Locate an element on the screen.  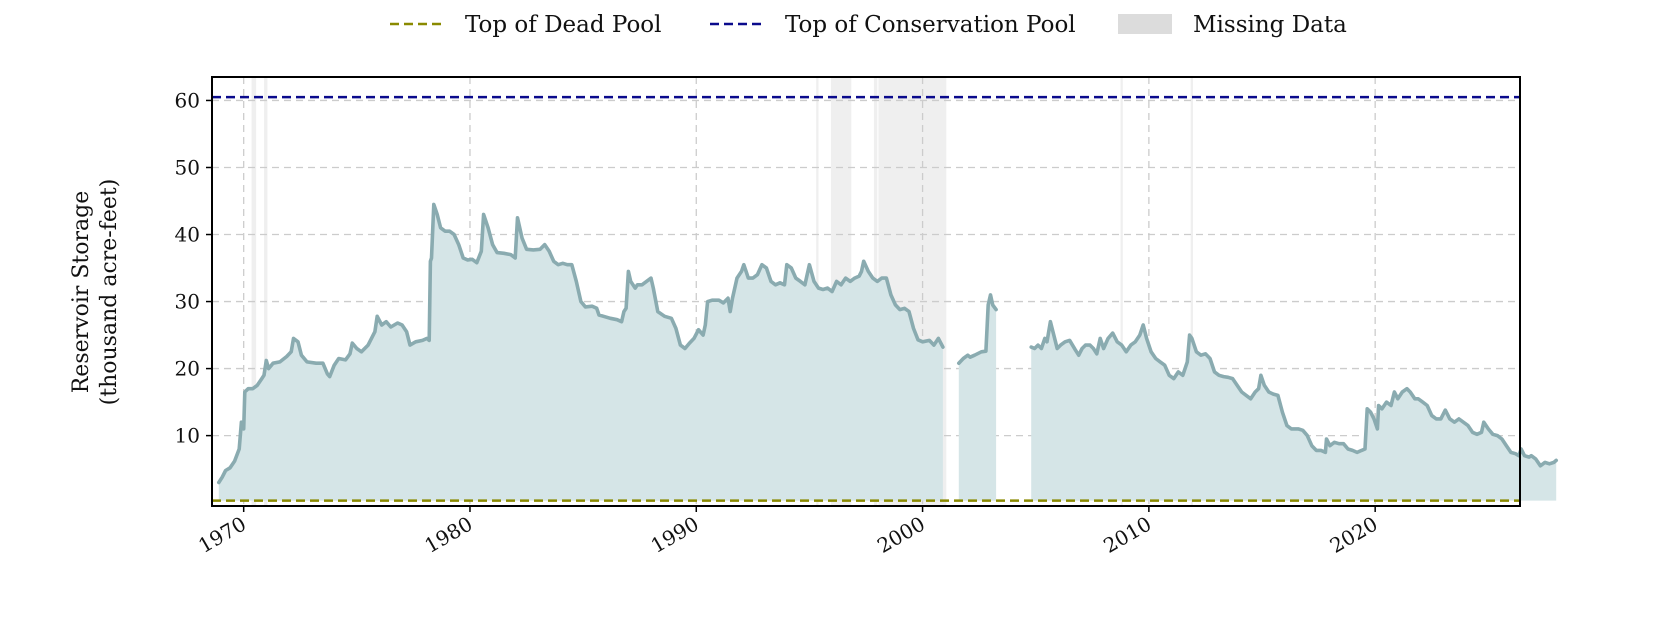
x-tick-label-1970: 1970 is located at coordinates (222, 535).